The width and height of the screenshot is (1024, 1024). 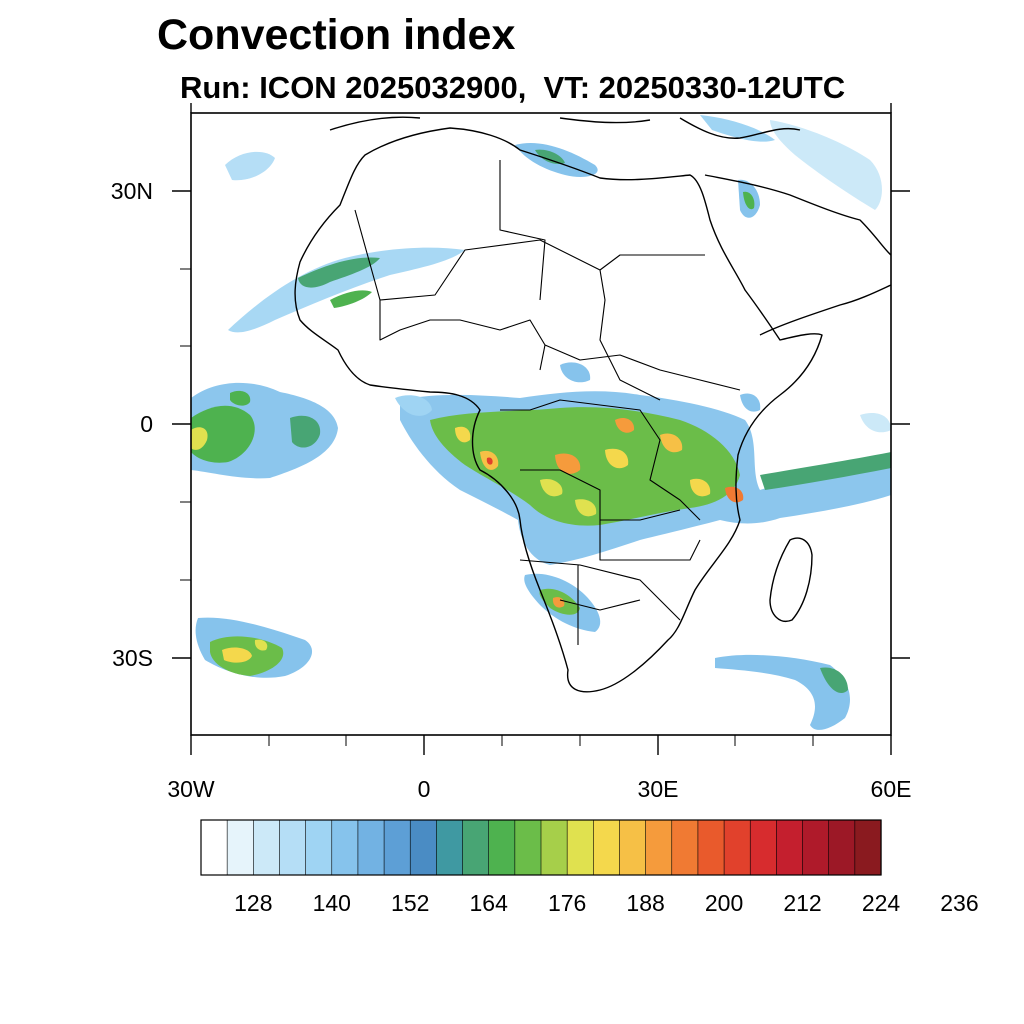 What do you see at coordinates (339, 272) in the screenshot?
I see `convection-core-sahara` at bounding box center [339, 272].